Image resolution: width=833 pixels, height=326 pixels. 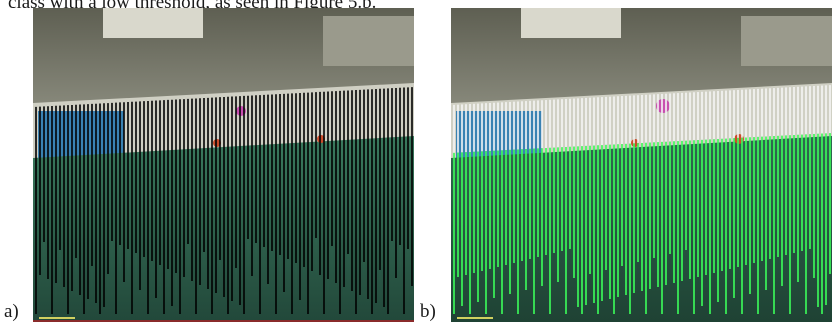 What do you see at coordinates (428, 311) in the screenshot?
I see `panel-b-label: b)` at bounding box center [428, 311].